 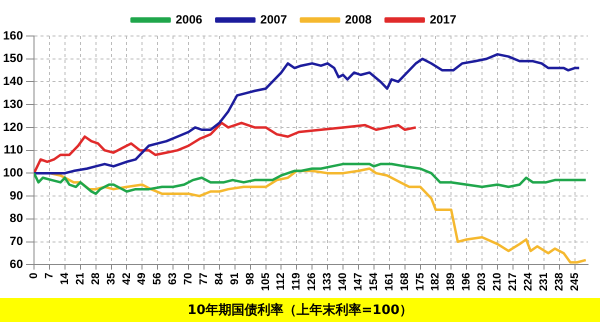 I want to click on x-tick-label: 140, so click(x=343, y=282).